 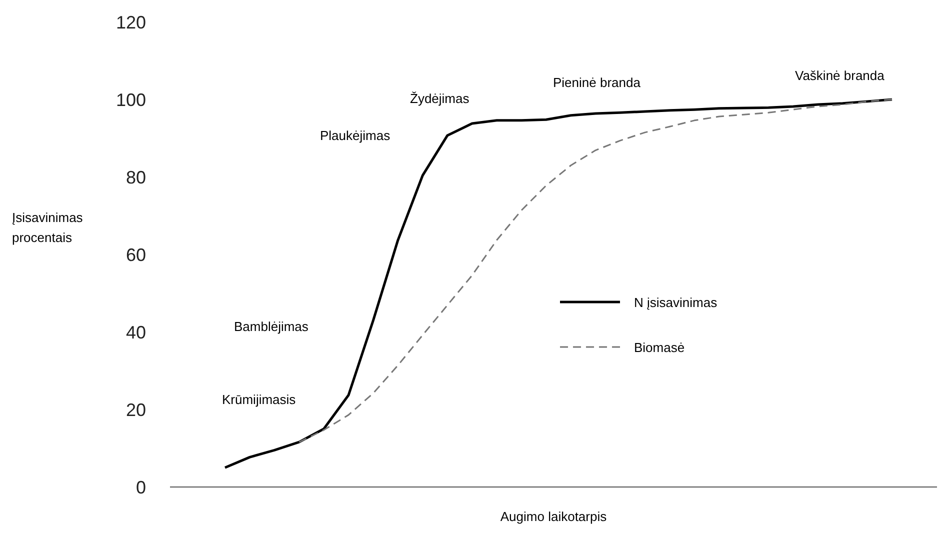 I want to click on y-tick-label: 0, so click(x=141, y=487).